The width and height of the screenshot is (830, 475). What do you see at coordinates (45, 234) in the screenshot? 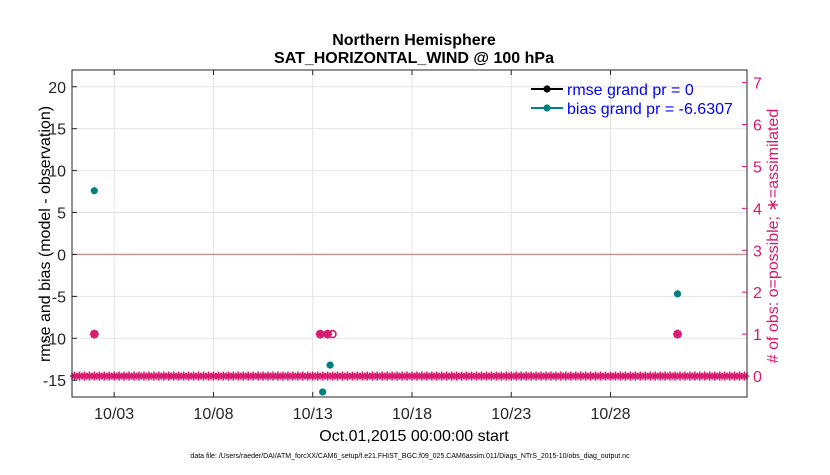
I see `y-axis-label-left: rmse and bias (model - observation)` at bounding box center [45, 234].